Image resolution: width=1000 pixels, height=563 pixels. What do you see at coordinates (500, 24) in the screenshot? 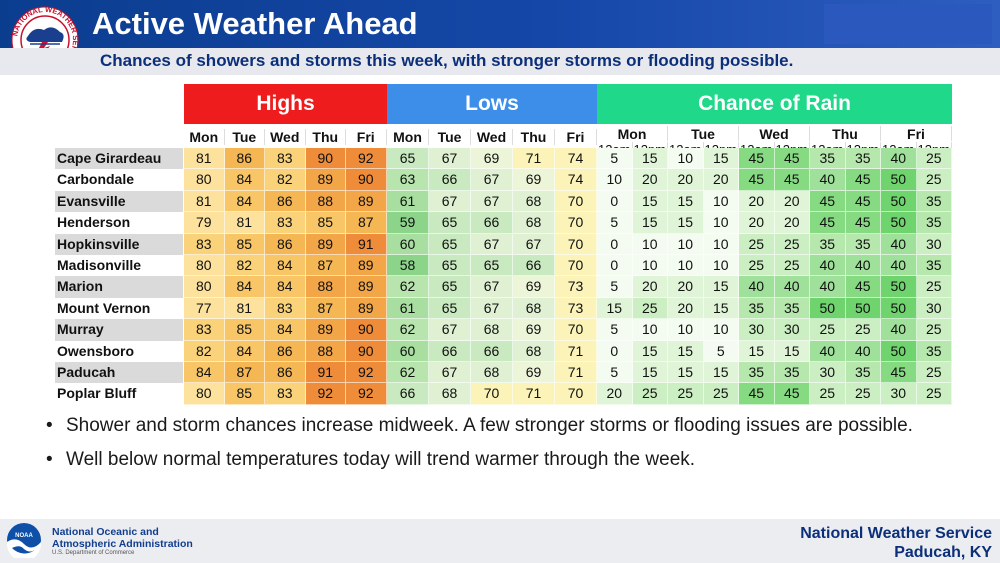
I see `header-bar` at bounding box center [500, 24].